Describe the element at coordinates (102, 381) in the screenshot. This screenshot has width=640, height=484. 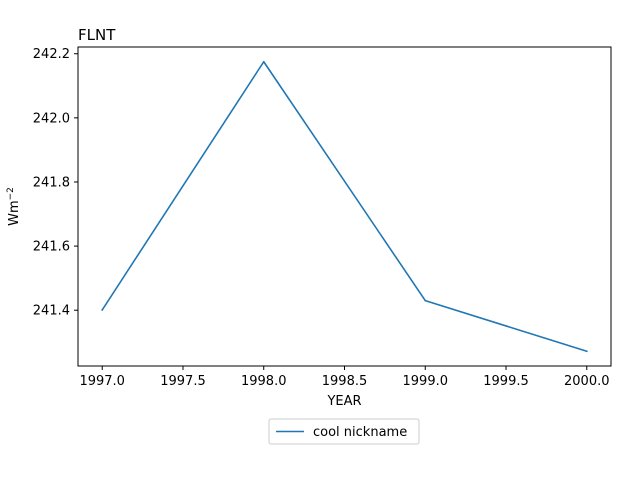
I see `x-tick-label: 1997.0` at that location.